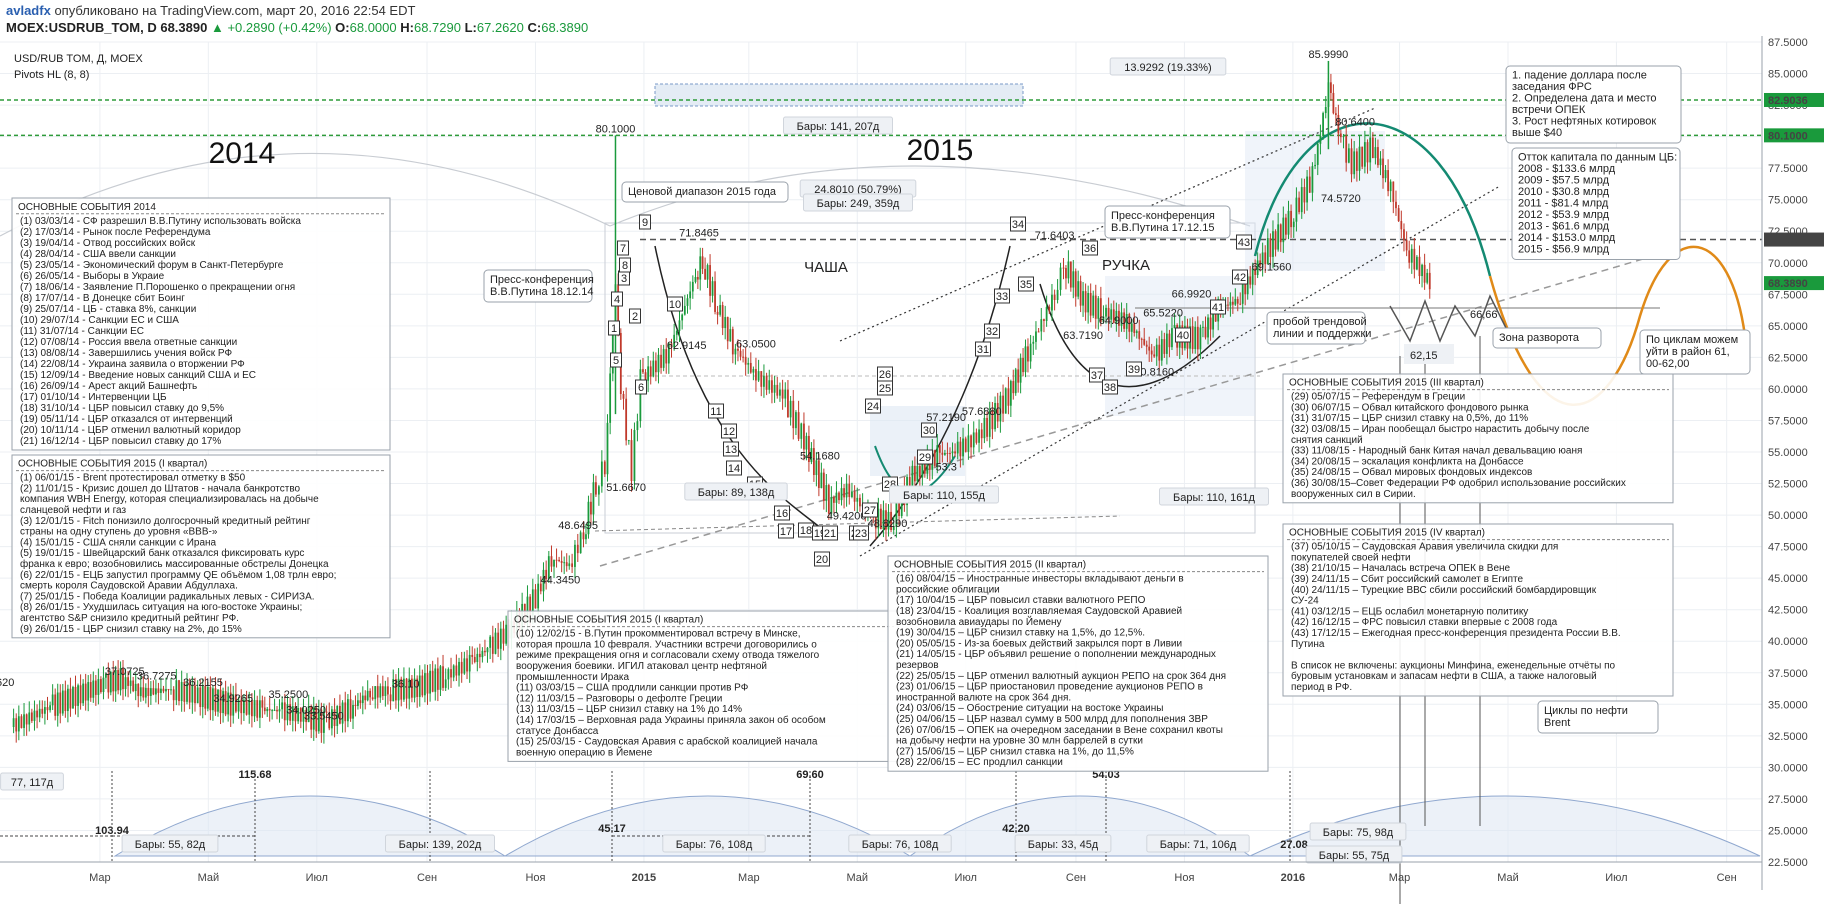 Image resolution: width=1824 pixels, height=904 pixels. I want to click on price-level-value: 71.8400, so click(1788, 241).